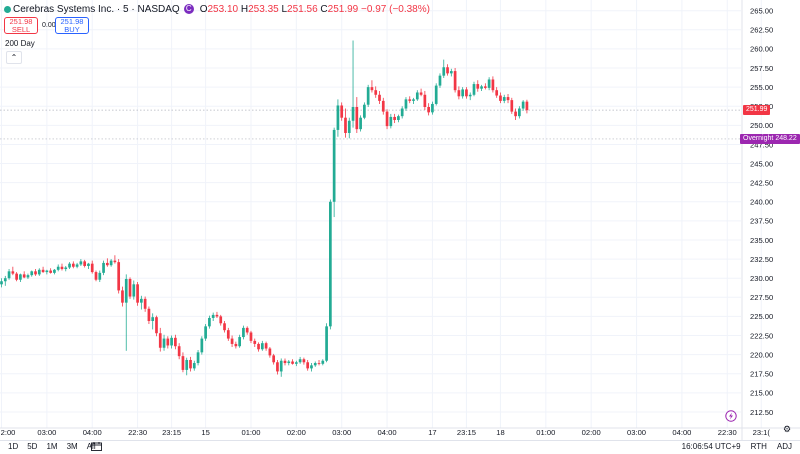  What do you see at coordinates (52, 446) in the screenshot?
I see `range-1m: 1M` at bounding box center [52, 446].